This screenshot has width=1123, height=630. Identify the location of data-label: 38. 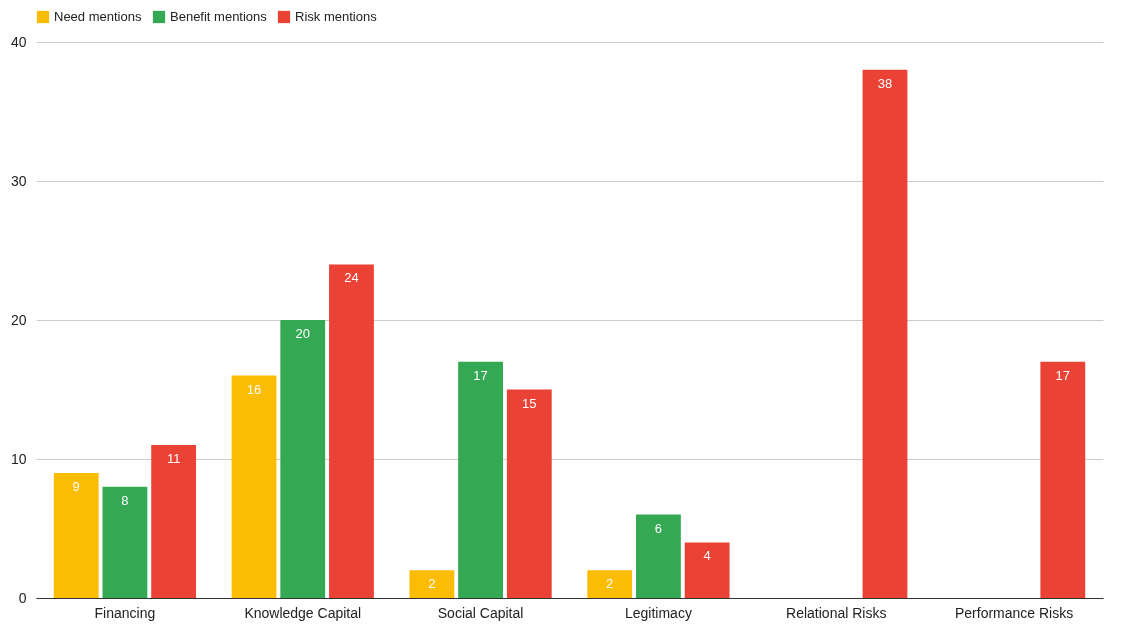
(885, 83).